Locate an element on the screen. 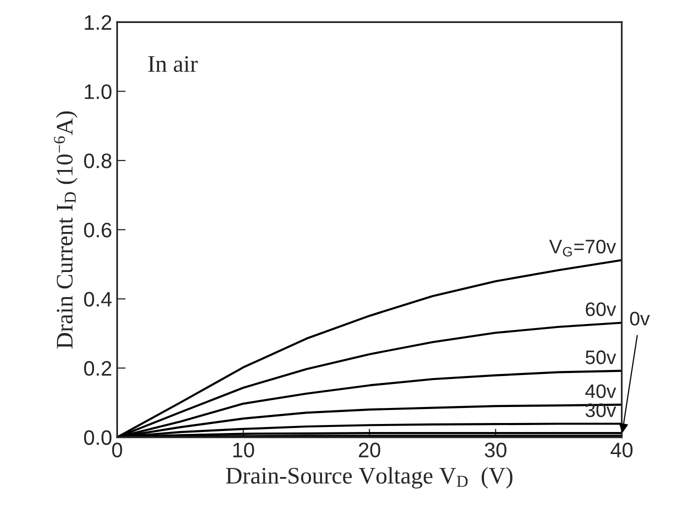 This screenshot has width=681, height=515. y-axis-title: Drain Current I$_{D}$ (10$^{−6}$A) is located at coordinates (66, 229).